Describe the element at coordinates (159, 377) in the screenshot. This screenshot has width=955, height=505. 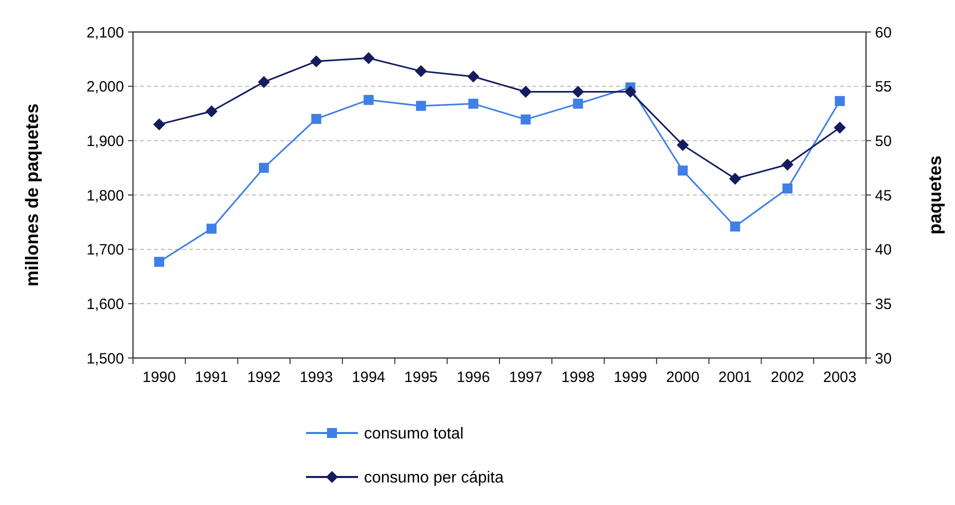
I see `x-tick-label: 1990` at that location.